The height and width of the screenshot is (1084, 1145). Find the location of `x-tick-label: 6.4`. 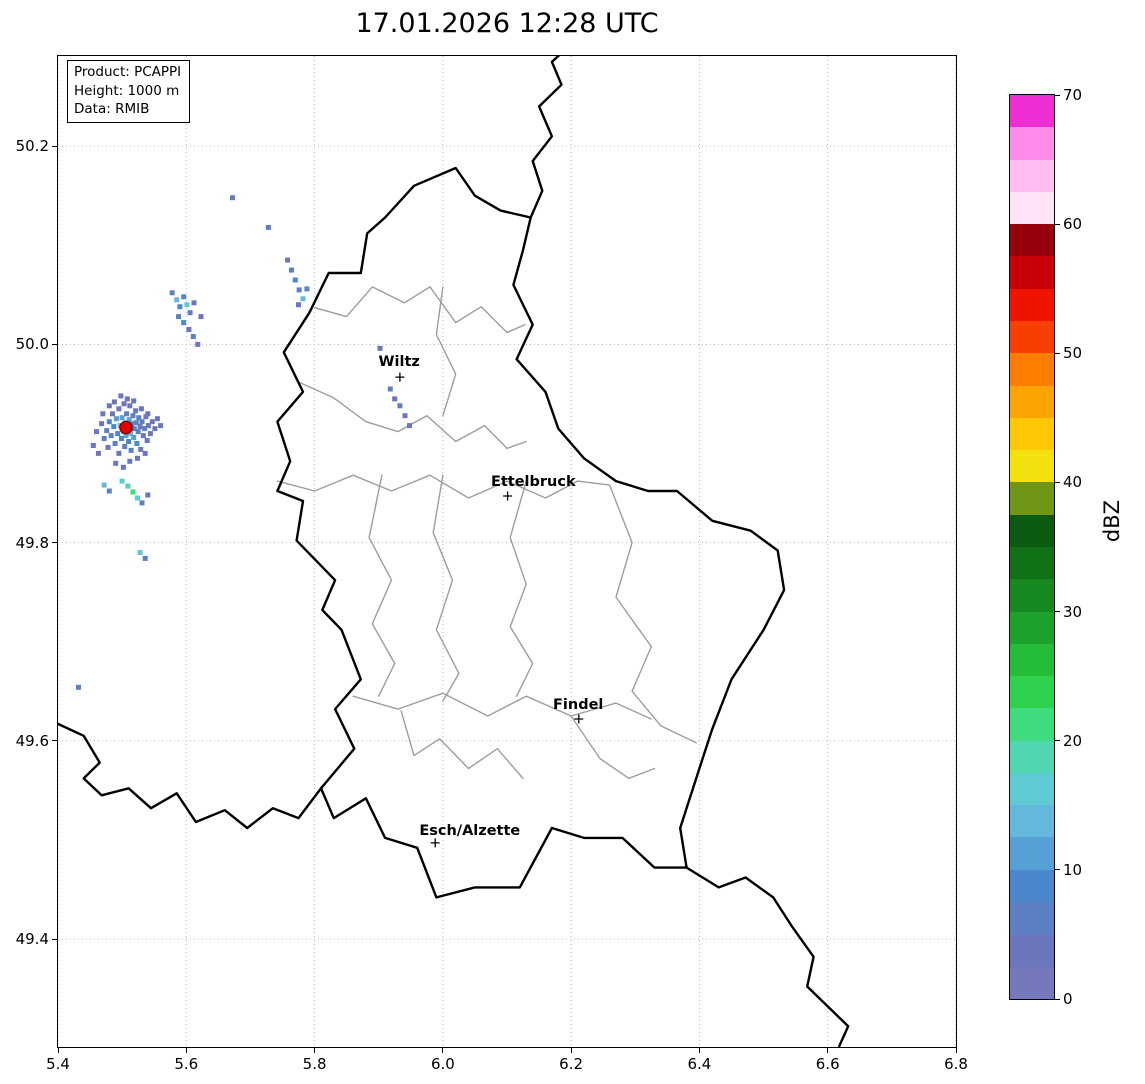

x-tick-label: 6.4 is located at coordinates (699, 1064).